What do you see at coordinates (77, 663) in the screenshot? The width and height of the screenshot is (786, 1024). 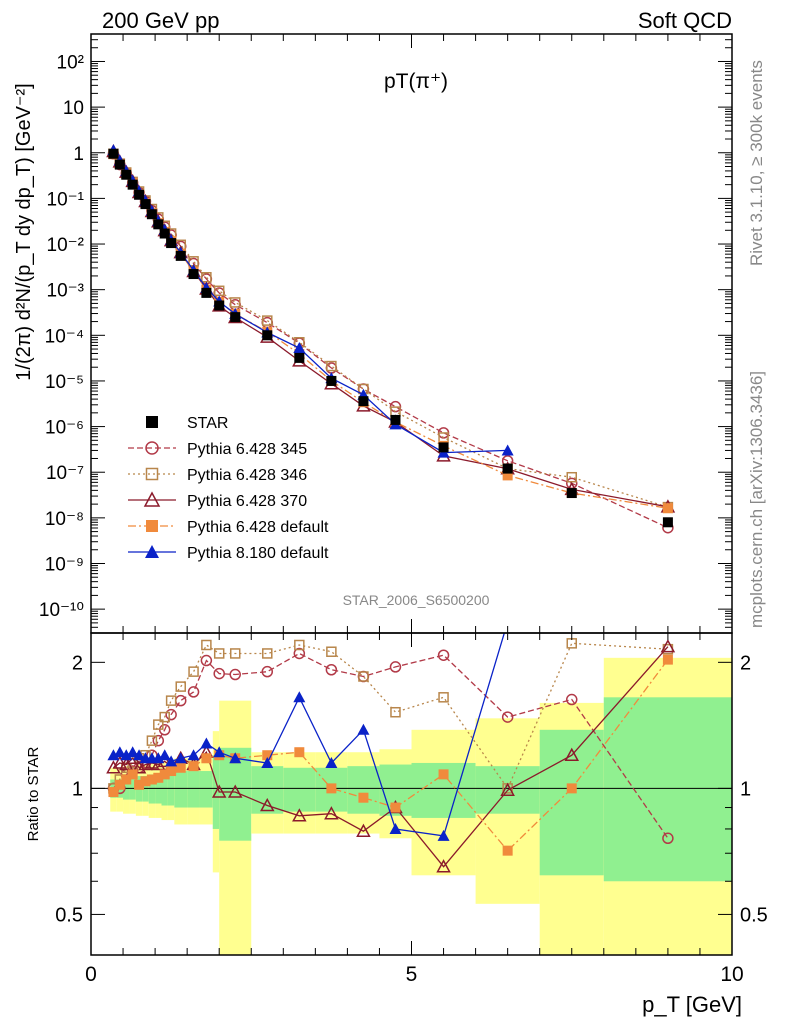 I see `ratio-y-tick-label: 2` at bounding box center [77, 663].